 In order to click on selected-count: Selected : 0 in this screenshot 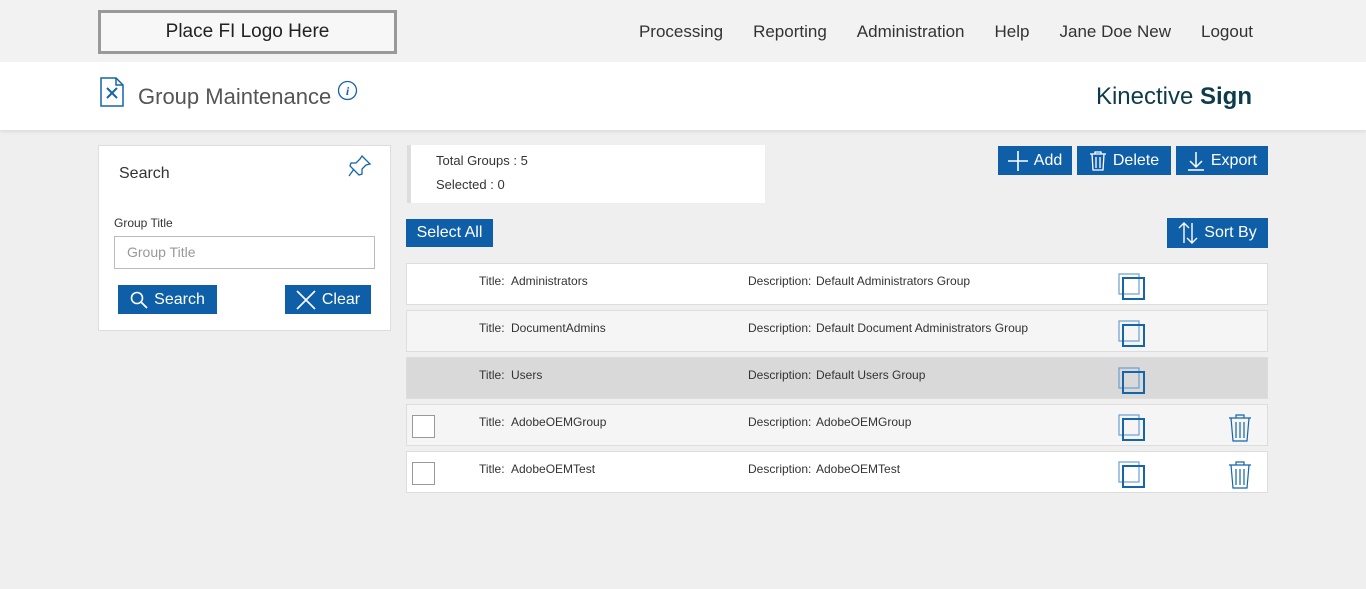, I will do `click(470, 184)`.